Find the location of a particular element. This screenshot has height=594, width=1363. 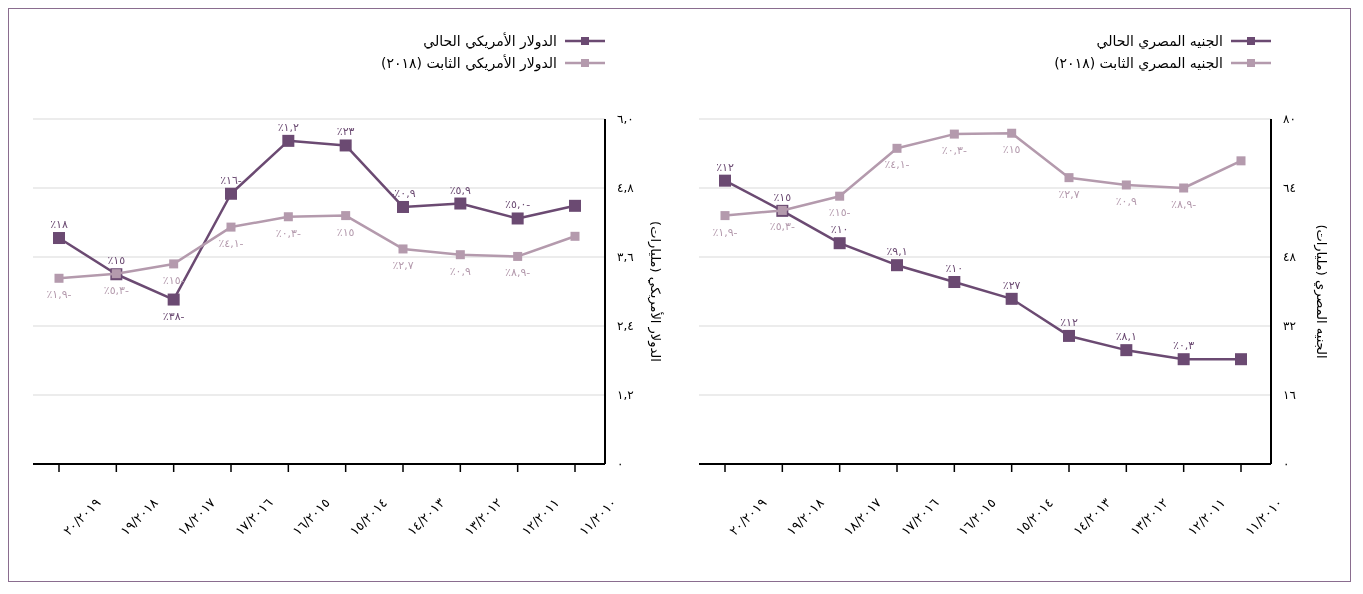

legend-label: الجنيه المصري الثابت (٢٠١٨) is located at coordinates (1138, 63).